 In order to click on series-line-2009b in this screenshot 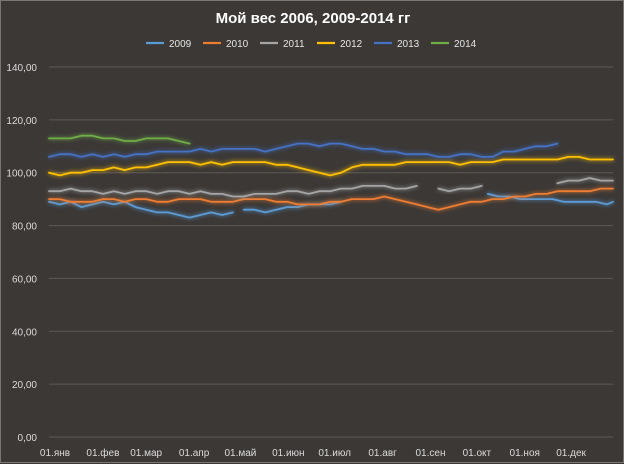, I will do `click(292, 207)`.